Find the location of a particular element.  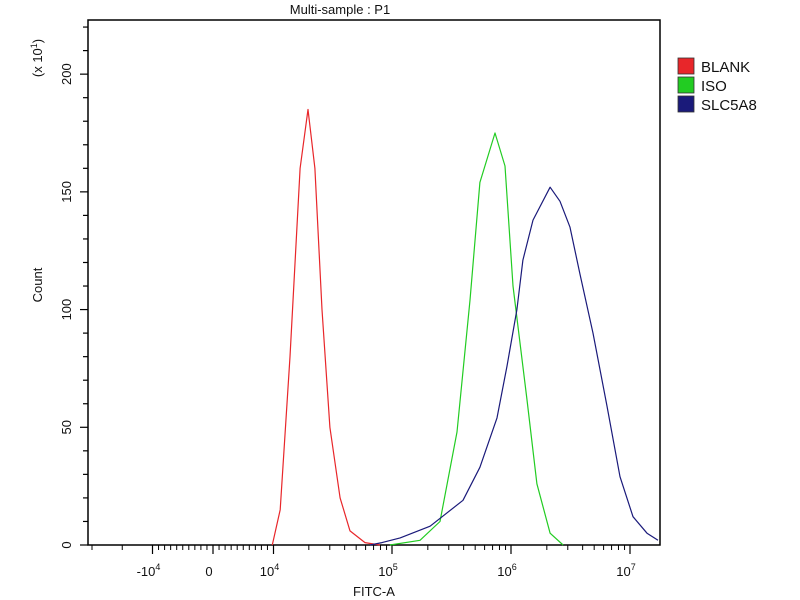

x-tick-label: 10⁷ is located at coordinates (625, 570).